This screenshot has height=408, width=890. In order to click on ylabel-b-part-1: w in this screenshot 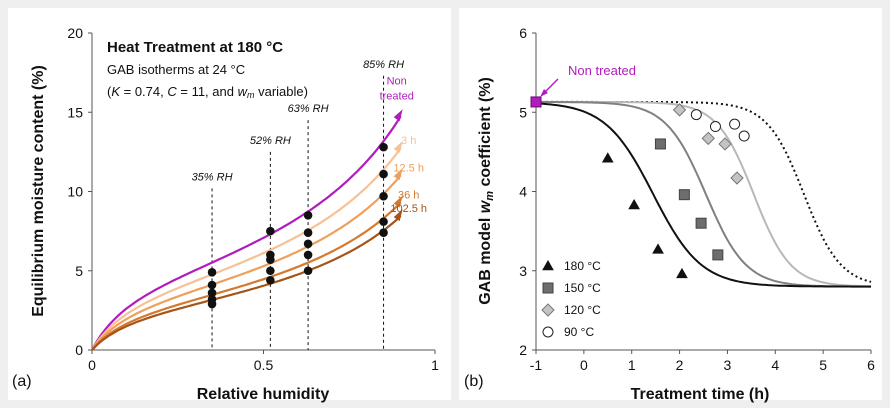, I will do `click(485, 206)`.